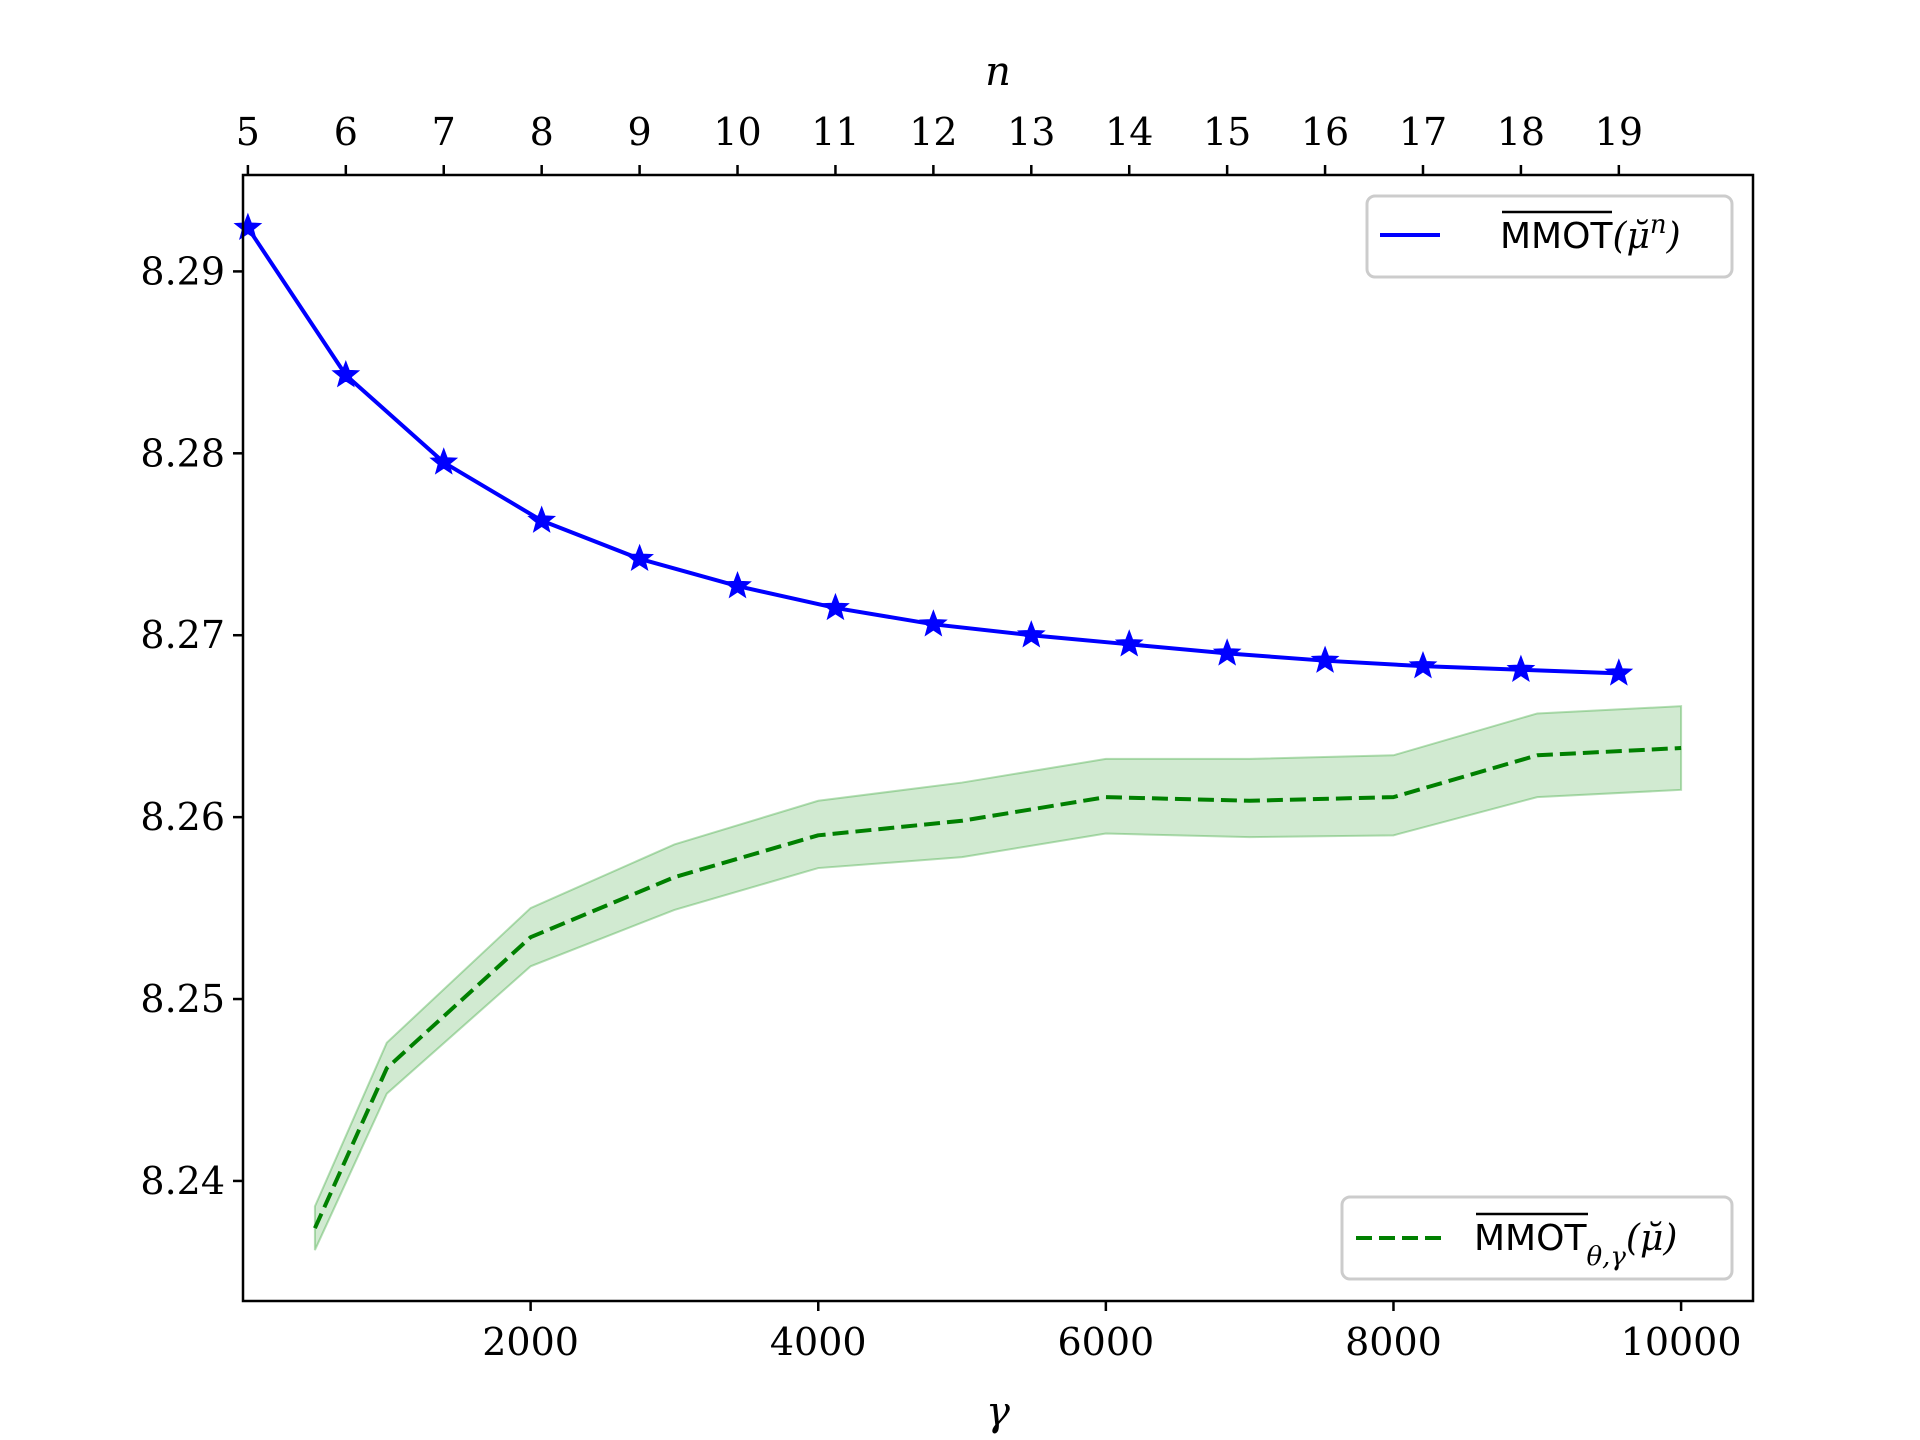 This screenshot has width=1920, height=1440. What do you see at coordinates (998, 72) in the screenshot?
I see `x-top-axis-label: n` at bounding box center [998, 72].